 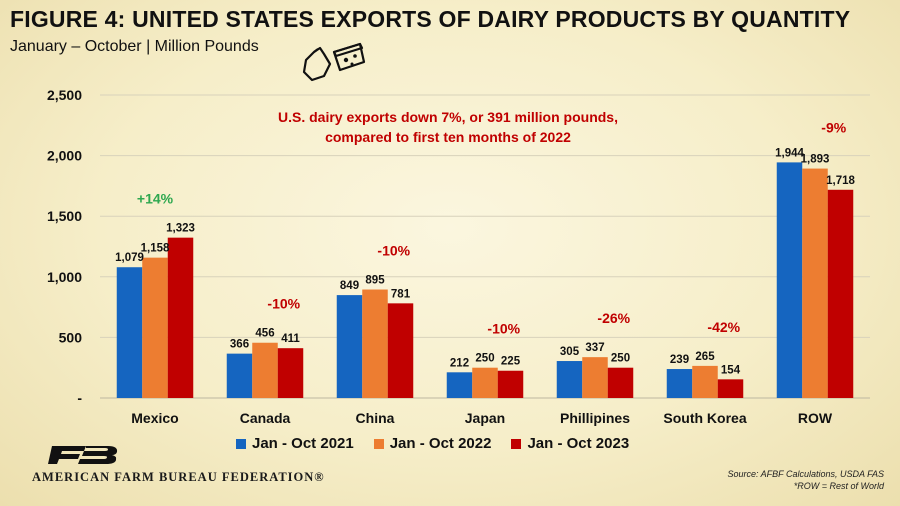 What do you see at coordinates (134, 46) in the screenshot?
I see `chart-subtitle: January – October | Million Pounds` at bounding box center [134, 46].